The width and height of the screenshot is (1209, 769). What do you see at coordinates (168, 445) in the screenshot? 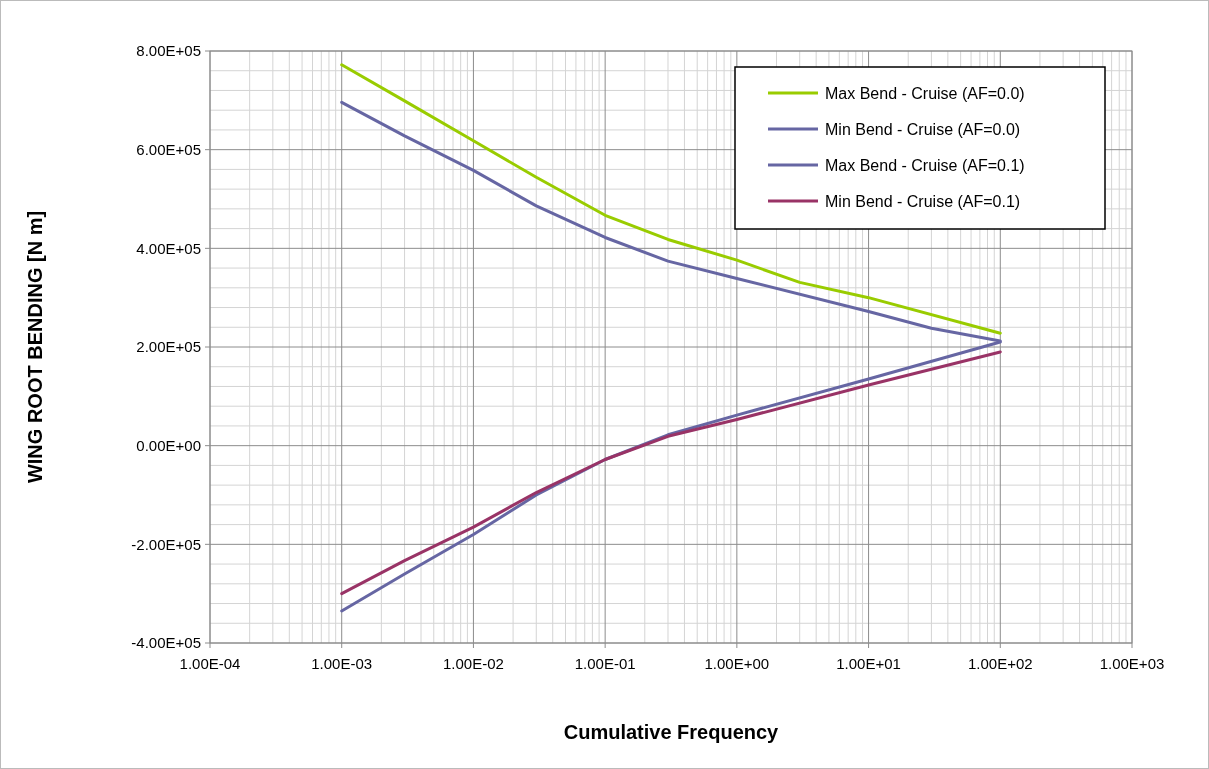
I see `y-tick-label: 0.00E+00` at bounding box center [168, 445].